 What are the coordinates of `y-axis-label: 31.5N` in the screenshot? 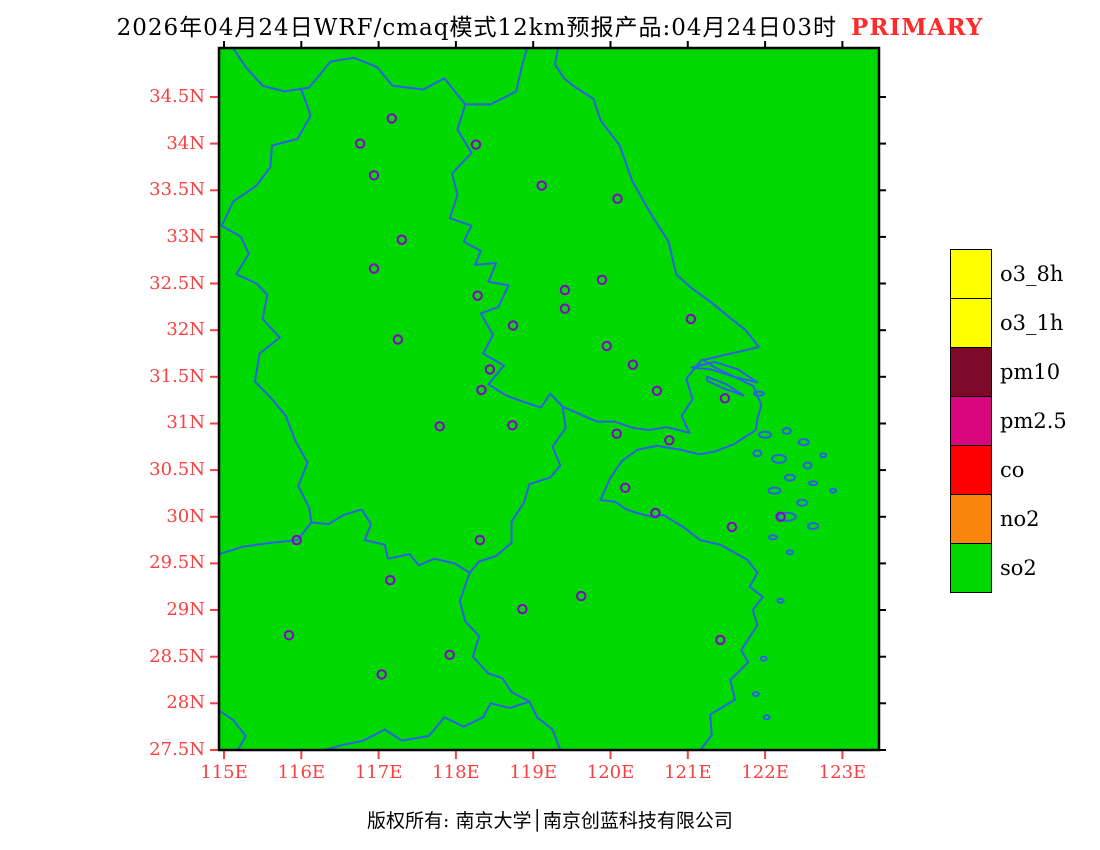 It's located at (177, 376).